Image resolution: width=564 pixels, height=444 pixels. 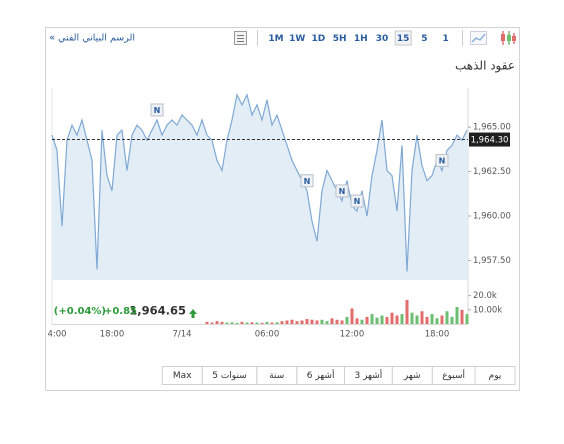 I want to click on range-button: Max, so click(x=182, y=375).